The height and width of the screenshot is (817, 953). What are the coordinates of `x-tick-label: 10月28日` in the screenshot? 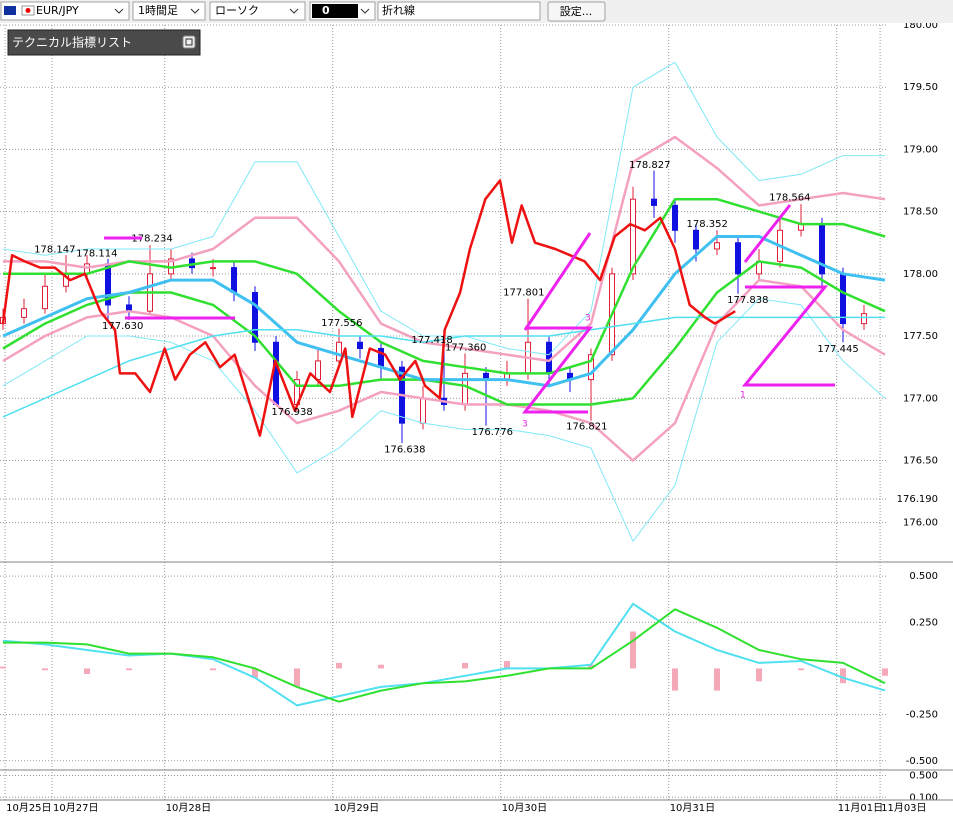 It's located at (188, 808).